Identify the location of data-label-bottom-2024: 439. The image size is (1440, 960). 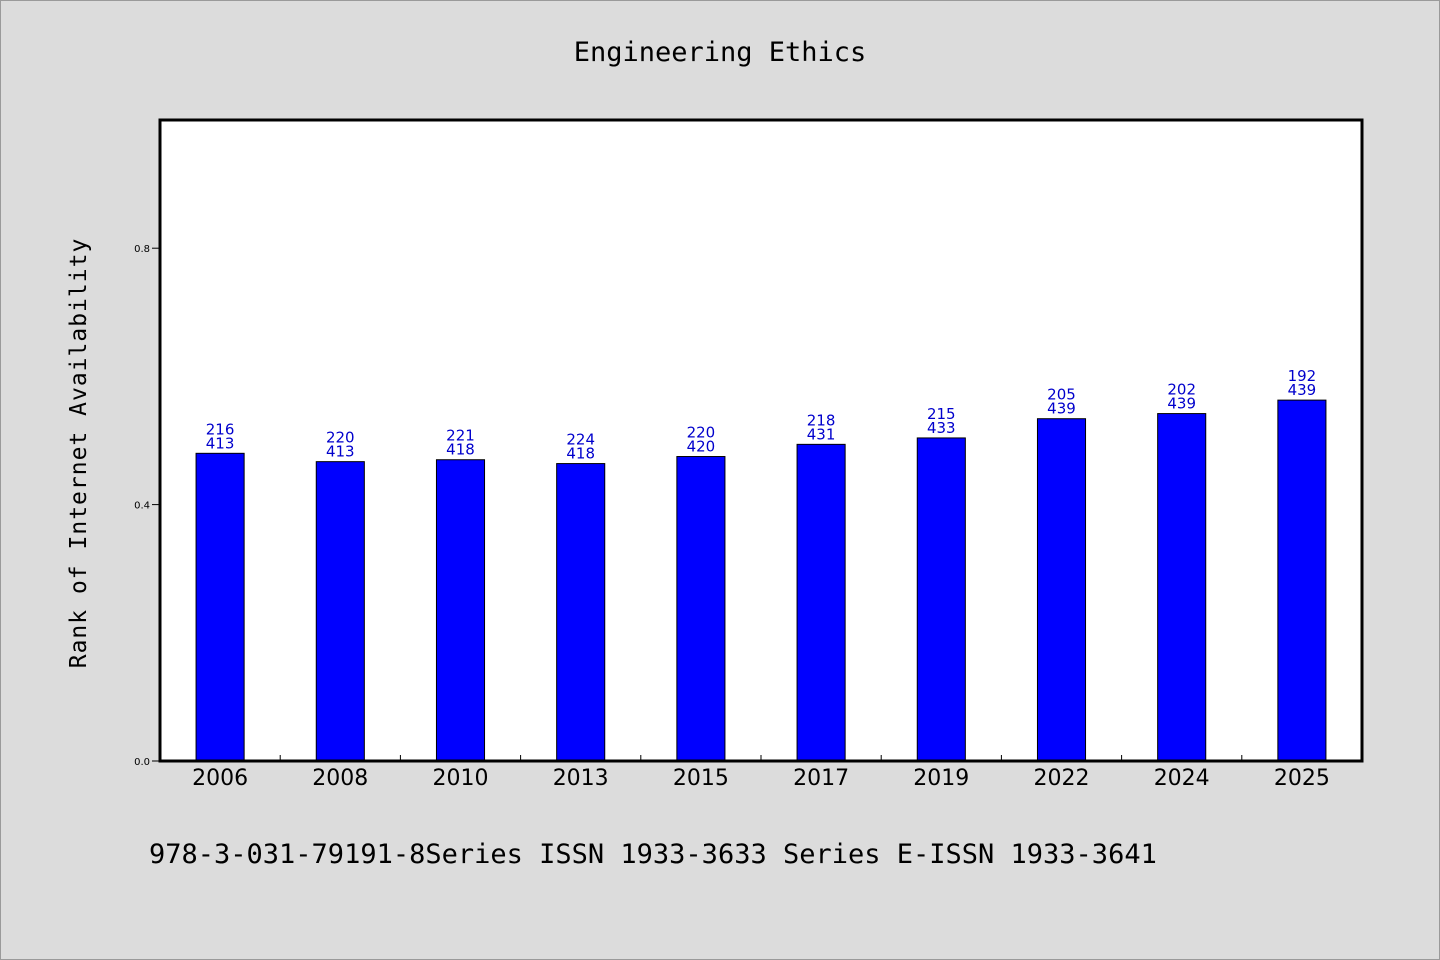
(1181, 404).